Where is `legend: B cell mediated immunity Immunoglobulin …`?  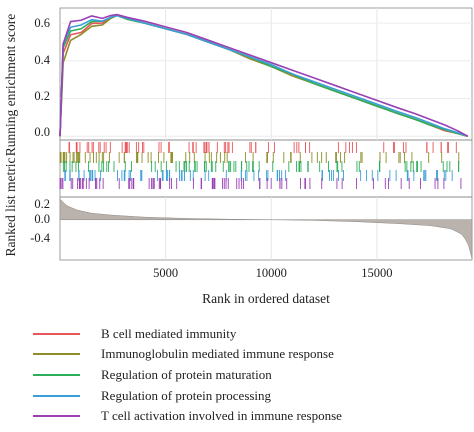
legend: B cell mediated immunity Immunoglobulin … is located at coordinates (187, 374).